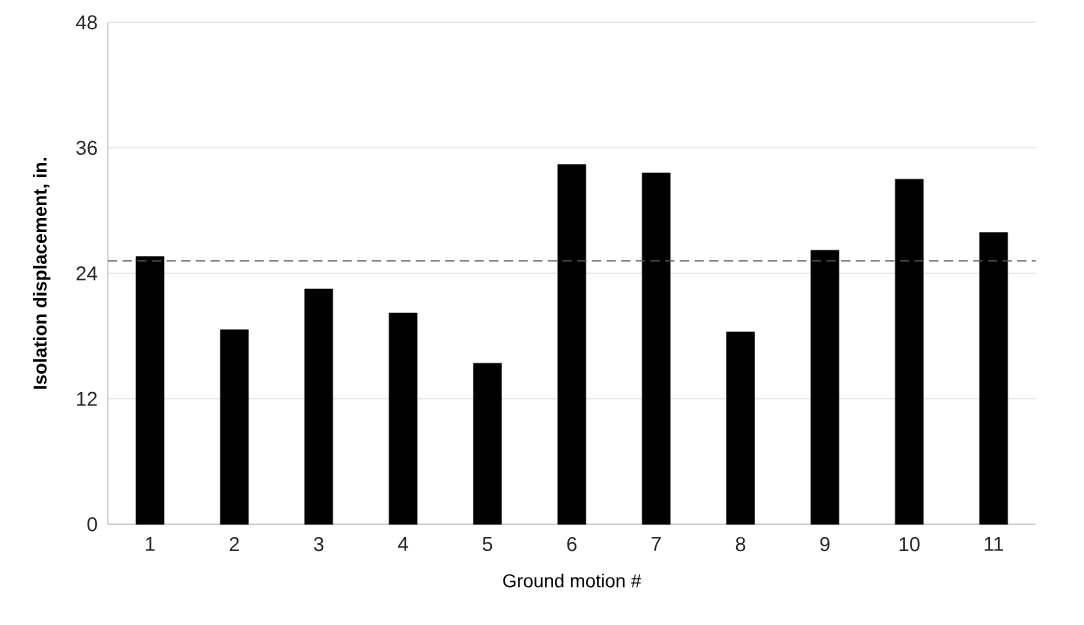  What do you see at coordinates (87, 398) in the screenshot?
I see `y-tick-label: 12` at bounding box center [87, 398].